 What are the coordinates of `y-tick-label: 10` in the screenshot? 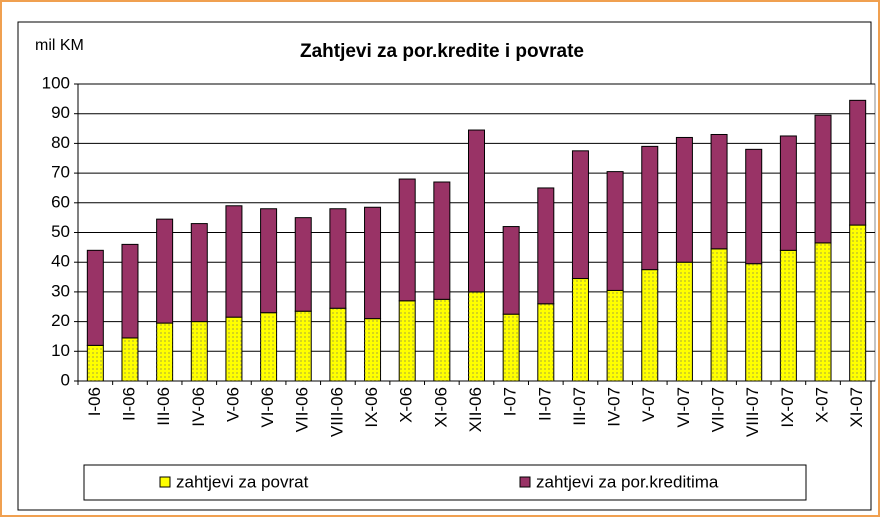 It's located at (60, 350).